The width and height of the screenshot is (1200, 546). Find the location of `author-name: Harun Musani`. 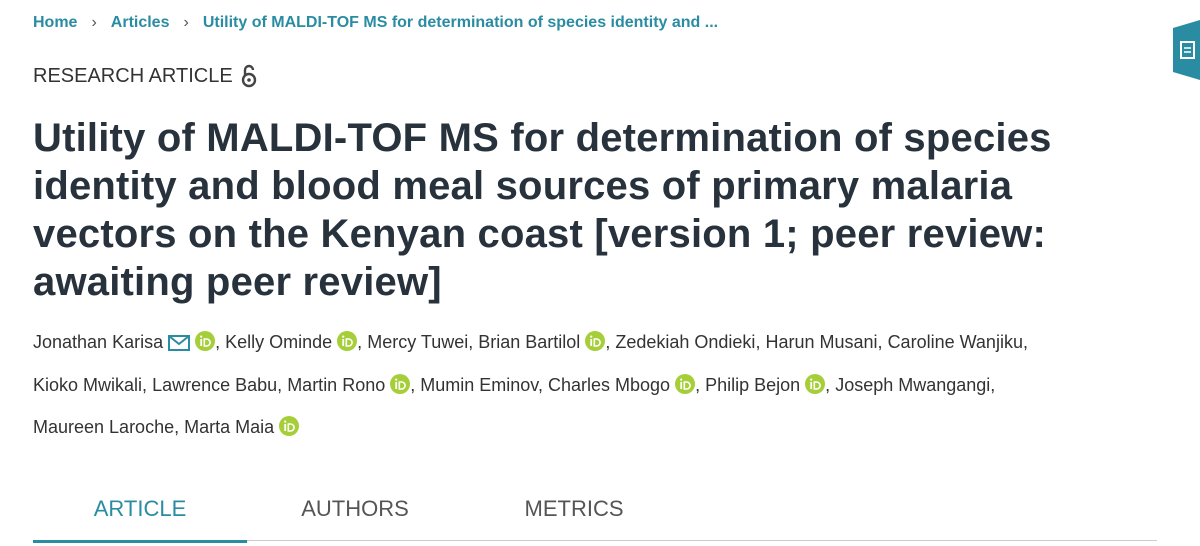

author-name: Harun Musani is located at coordinates (821, 342).